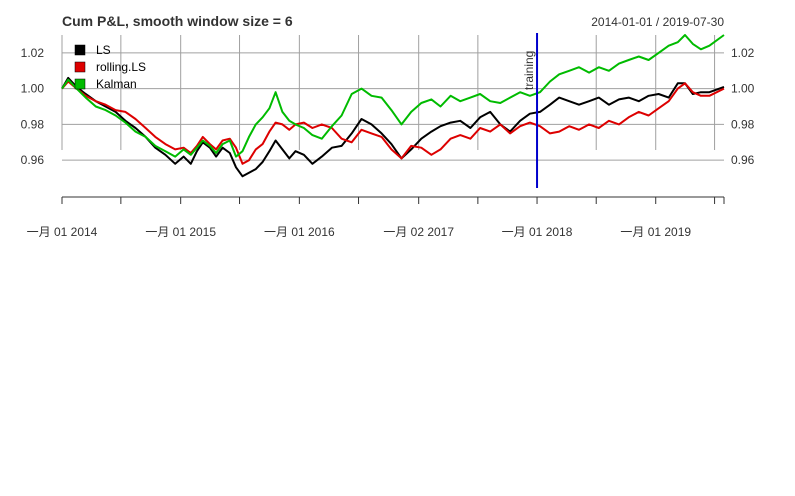 Image resolution: width=795 pixels, height=496 pixels. What do you see at coordinates (657, 22) in the screenshot?
I see `date-range-label: 2014-01-01 / 2019-07-30` at bounding box center [657, 22].